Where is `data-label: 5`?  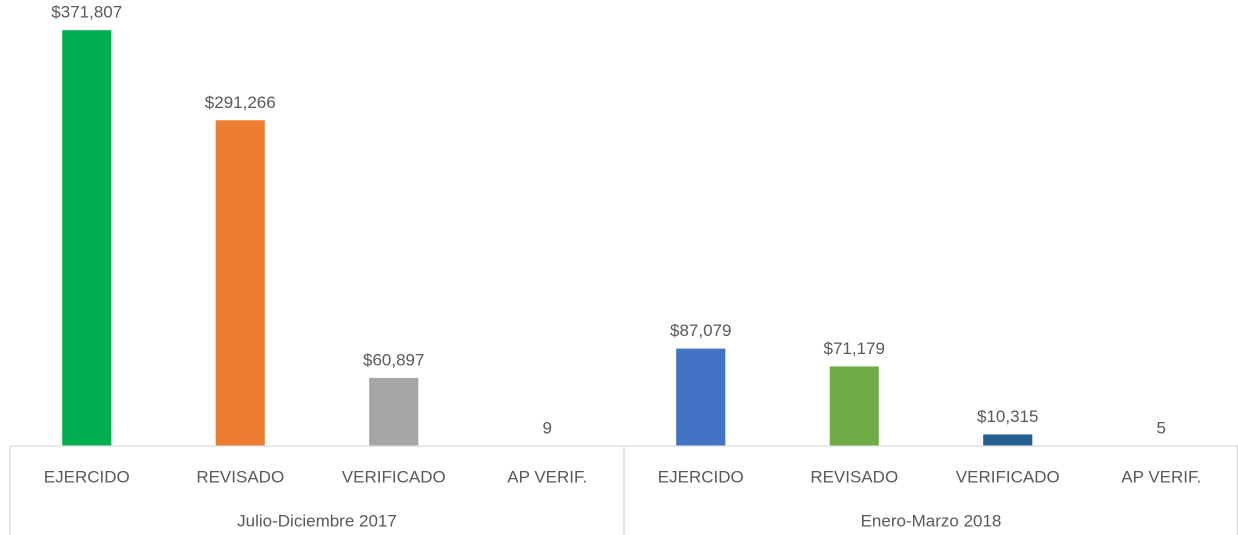
data-label: 5 is located at coordinates (1161, 427).